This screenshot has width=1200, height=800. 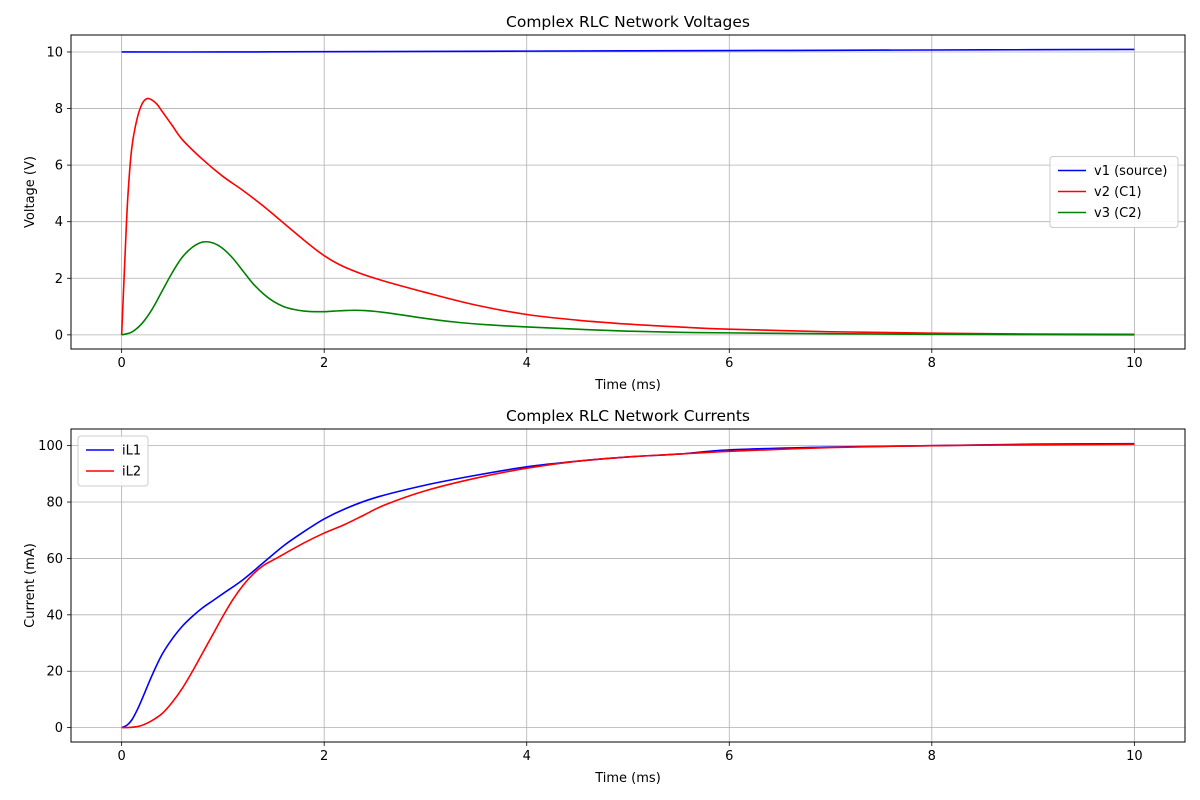 I want to click on currents-legend-box, so click(x=113, y=461).